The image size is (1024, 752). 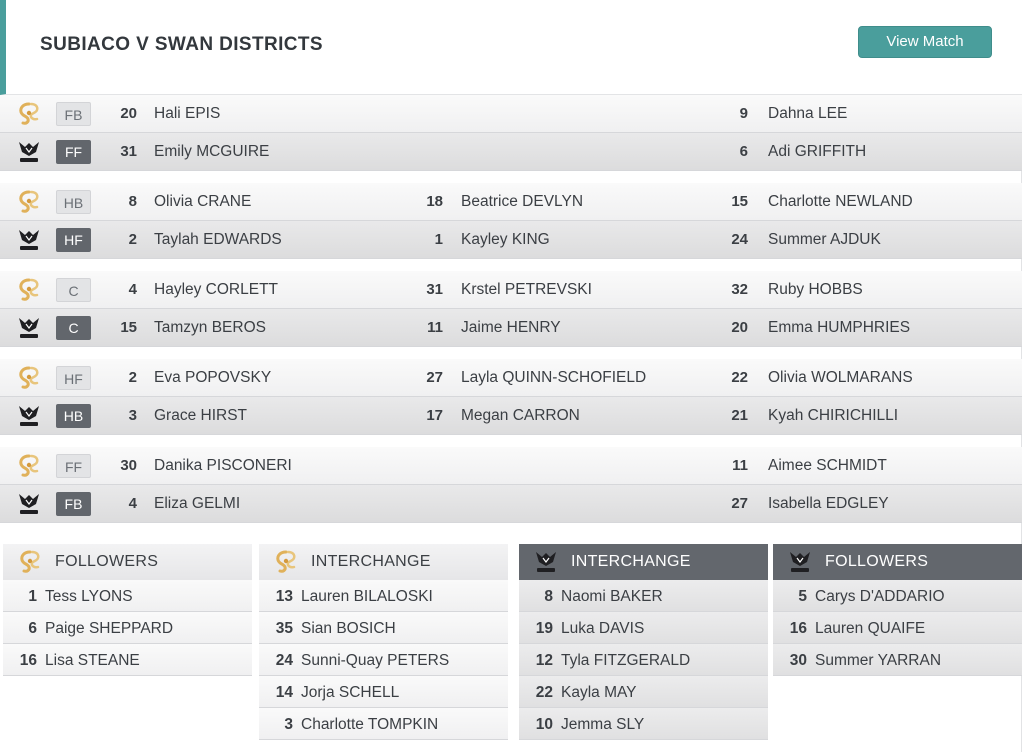 What do you see at coordinates (128, 151) in the screenshot?
I see `player-number: 31` at bounding box center [128, 151].